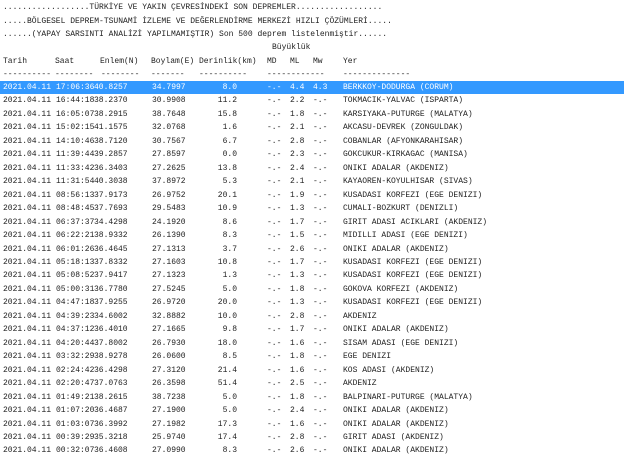 Image resolution: width=624 pixels, height=458 pixels. What do you see at coordinates (367, 357) in the screenshot?
I see `cell-place: EGE DENIZI` at bounding box center [367, 357].